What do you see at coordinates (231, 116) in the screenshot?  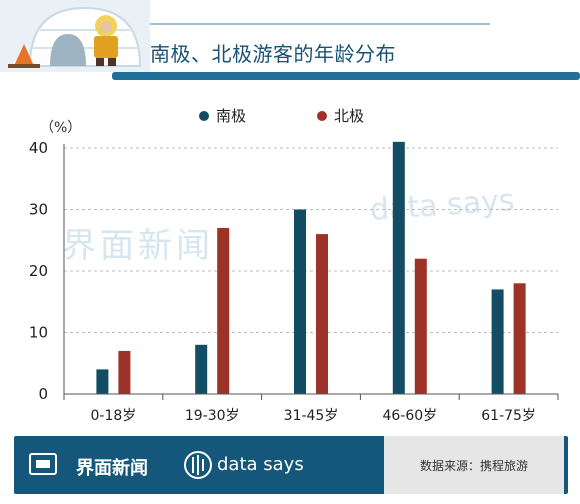 I see `legend-label: 南极` at bounding box center [231, 116].